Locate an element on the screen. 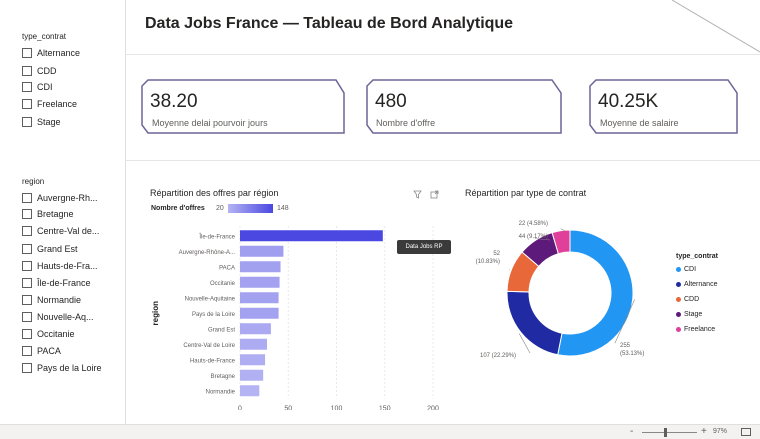 This screenshot has width=760, height=439. donut-chart-title: Répartition par type de contrat is located at coordinates (526, 193).